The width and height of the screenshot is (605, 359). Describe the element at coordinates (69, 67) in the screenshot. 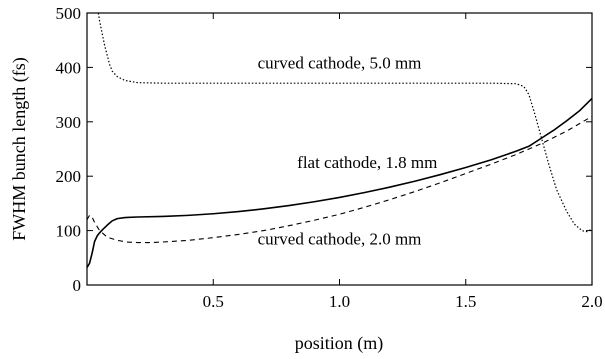

I see `y-tick-label: 400` at that location.